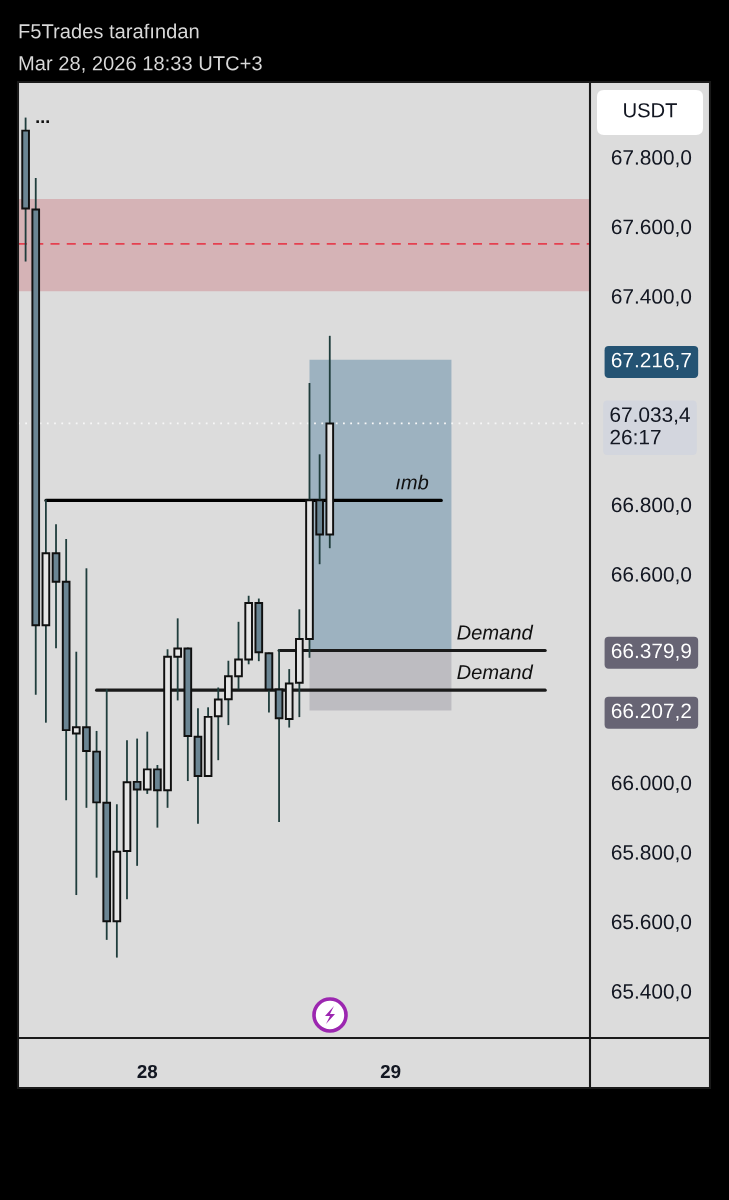 The image size is (729, 1200). I want to click on series-label: ımb, so click(412, 482).